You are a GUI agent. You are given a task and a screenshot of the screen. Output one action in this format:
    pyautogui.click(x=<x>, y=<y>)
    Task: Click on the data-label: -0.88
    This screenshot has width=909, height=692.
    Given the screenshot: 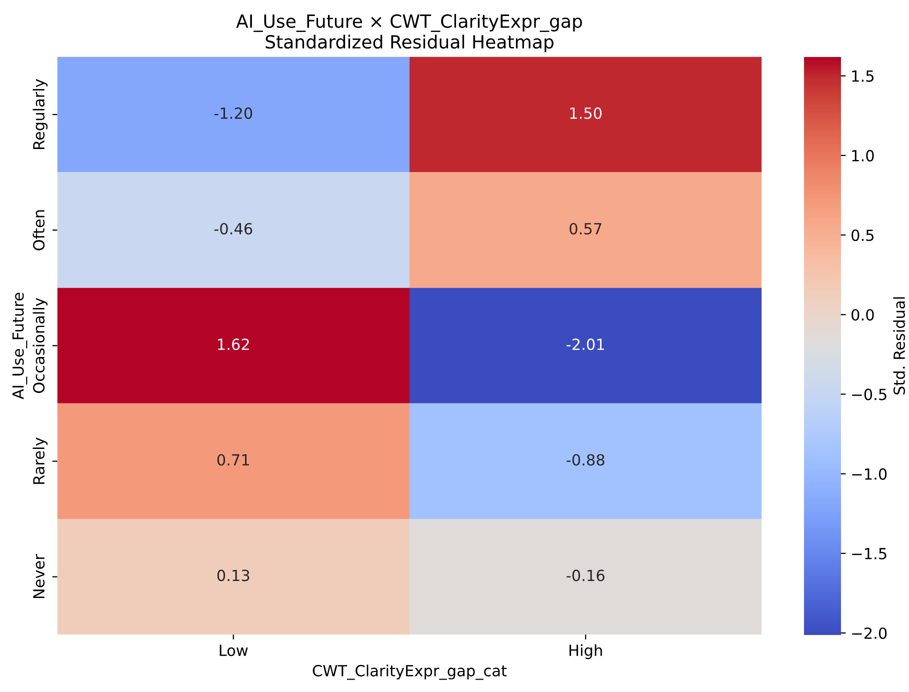 What is the action you would take?
    pyautogui.click(x=585, y=460)
    